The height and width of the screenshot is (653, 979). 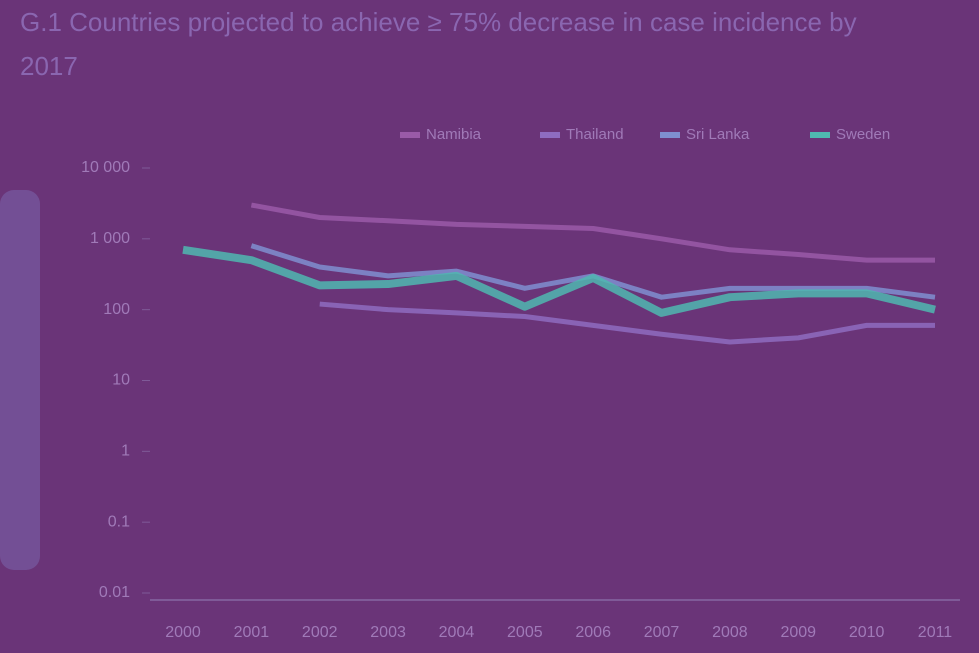 What do you see at coordinates (125, 451) in the screenshot?
I see `y-tick-label: 1` at bounding box center [125, 451].